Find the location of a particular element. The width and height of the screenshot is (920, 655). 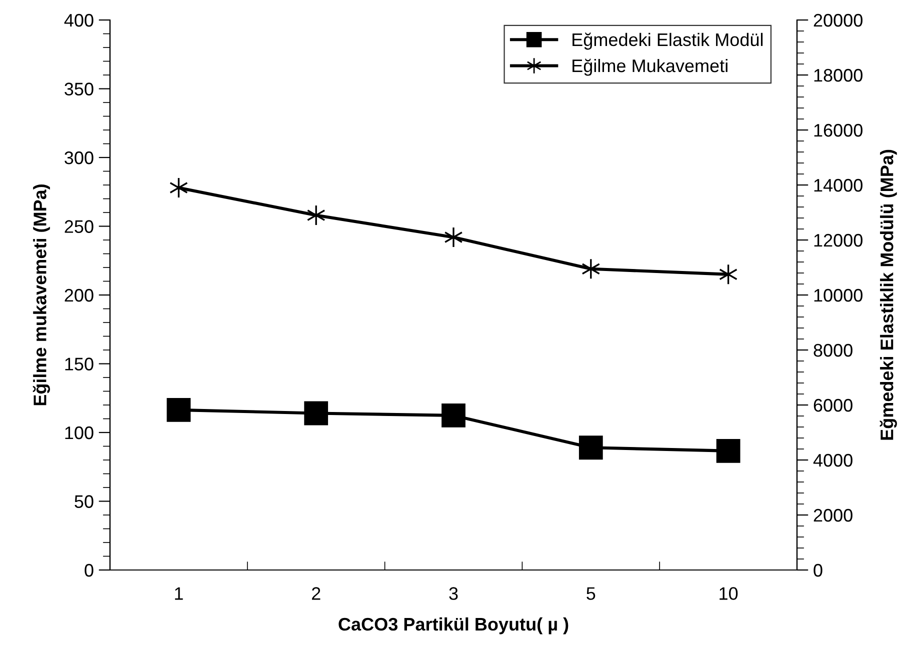

y-tick-label: 400 is located at coordinates (79, 20).